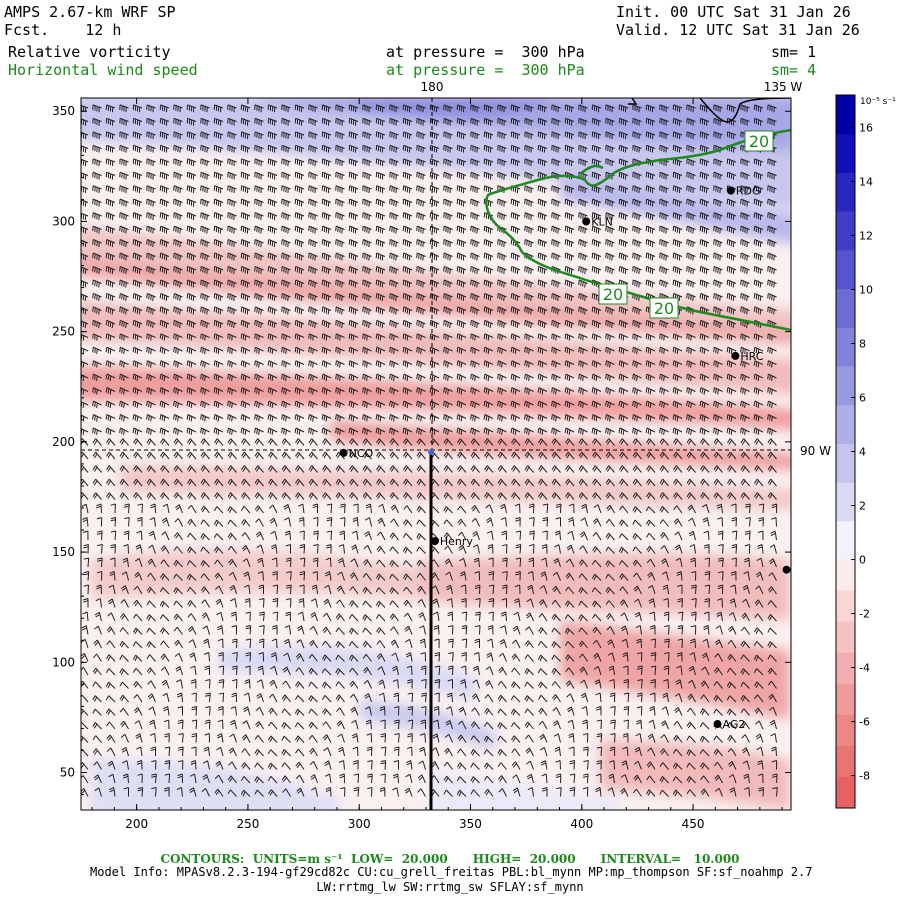 This screenshot has width=900, height=900. I want to click on x-tick-label: 300, so click(359, 824).